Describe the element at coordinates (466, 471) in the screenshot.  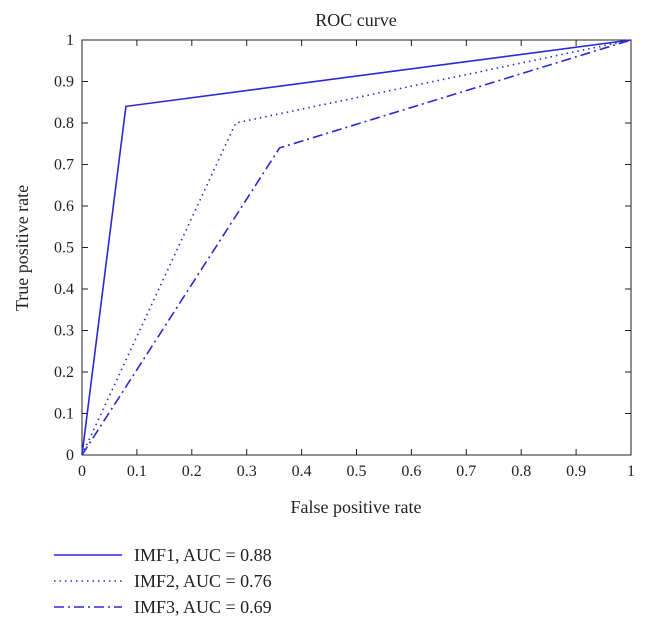
I see `x-tick-label: 0.7` at that location.